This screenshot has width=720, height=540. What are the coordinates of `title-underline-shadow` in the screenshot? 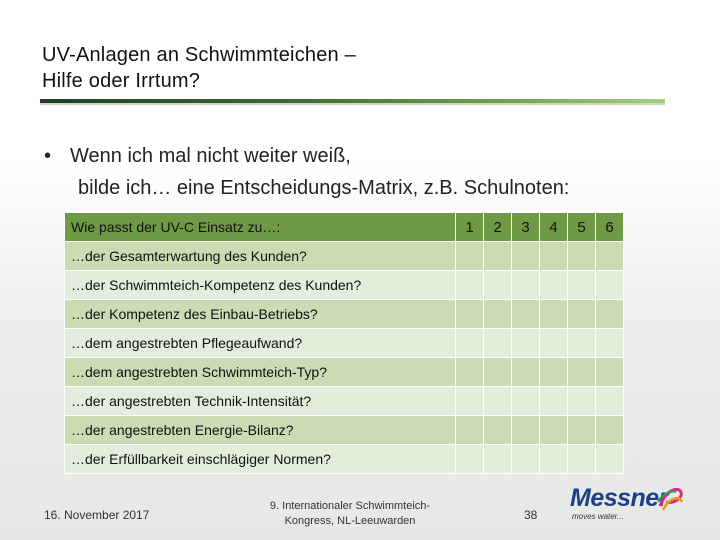 It's located at (352, 104).